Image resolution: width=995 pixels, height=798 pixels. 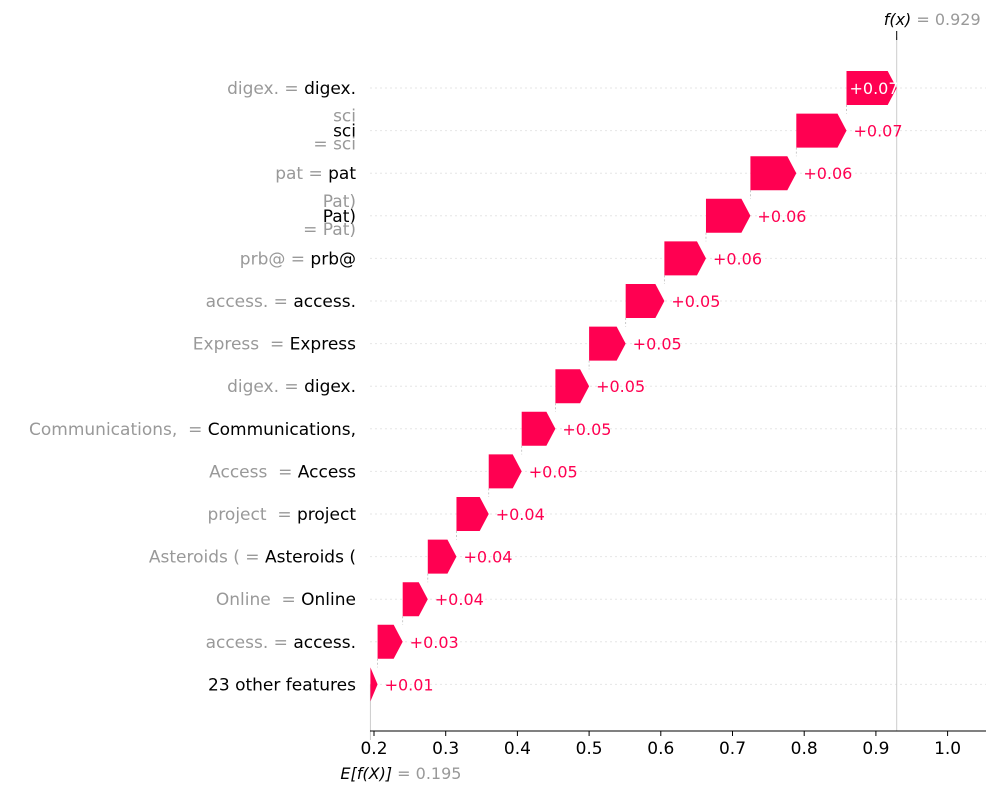 What do you see at coordinates (517, 749) in the screenshot?
I see `x-tick-label: 0.4` at bounding box center [517, 749].